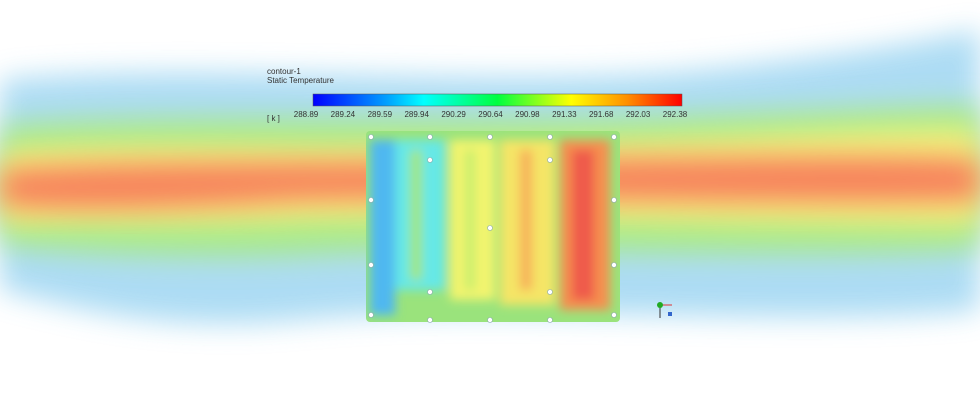 The width and height of the screenshot is (980, 403). Describe the element at coordinates (284, 71) in the screenshot. I see `contour-name: contour-1` at that location.